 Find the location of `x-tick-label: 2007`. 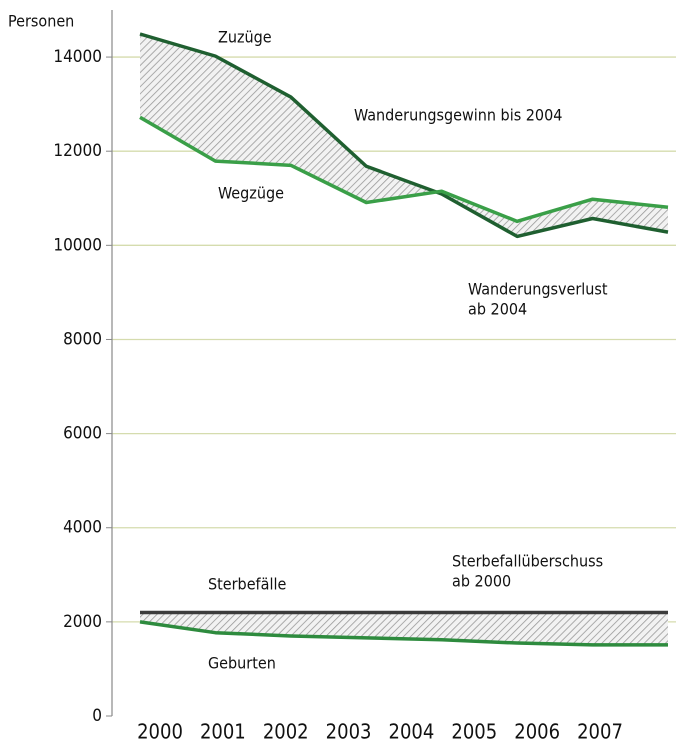

x-tick-label: 2007 is located at coordinates (600, 732).